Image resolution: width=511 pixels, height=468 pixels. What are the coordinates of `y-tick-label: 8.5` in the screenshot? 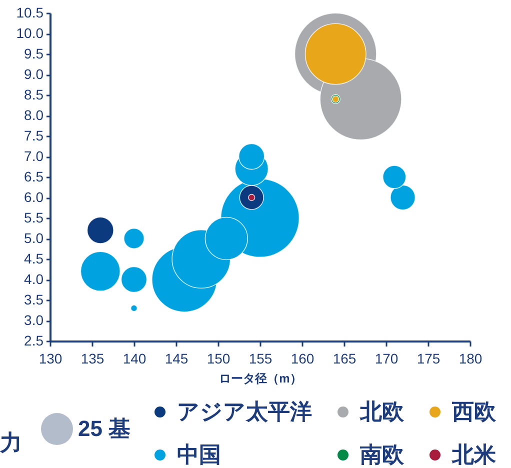 It's located at (34, 94).